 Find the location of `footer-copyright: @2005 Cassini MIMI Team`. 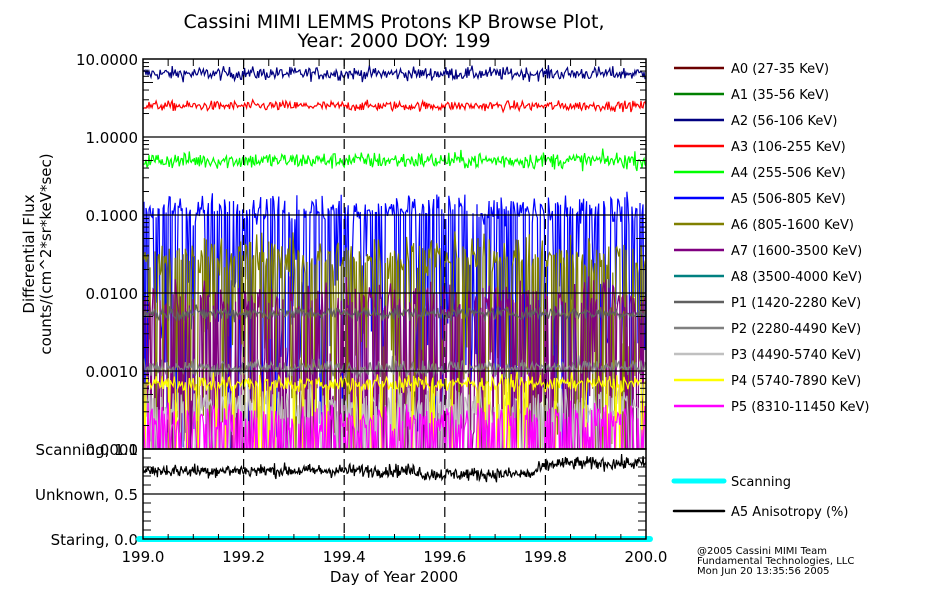

footer-copyright: @2005 Cassini MIMI Team is located at coordinates (762, 551).